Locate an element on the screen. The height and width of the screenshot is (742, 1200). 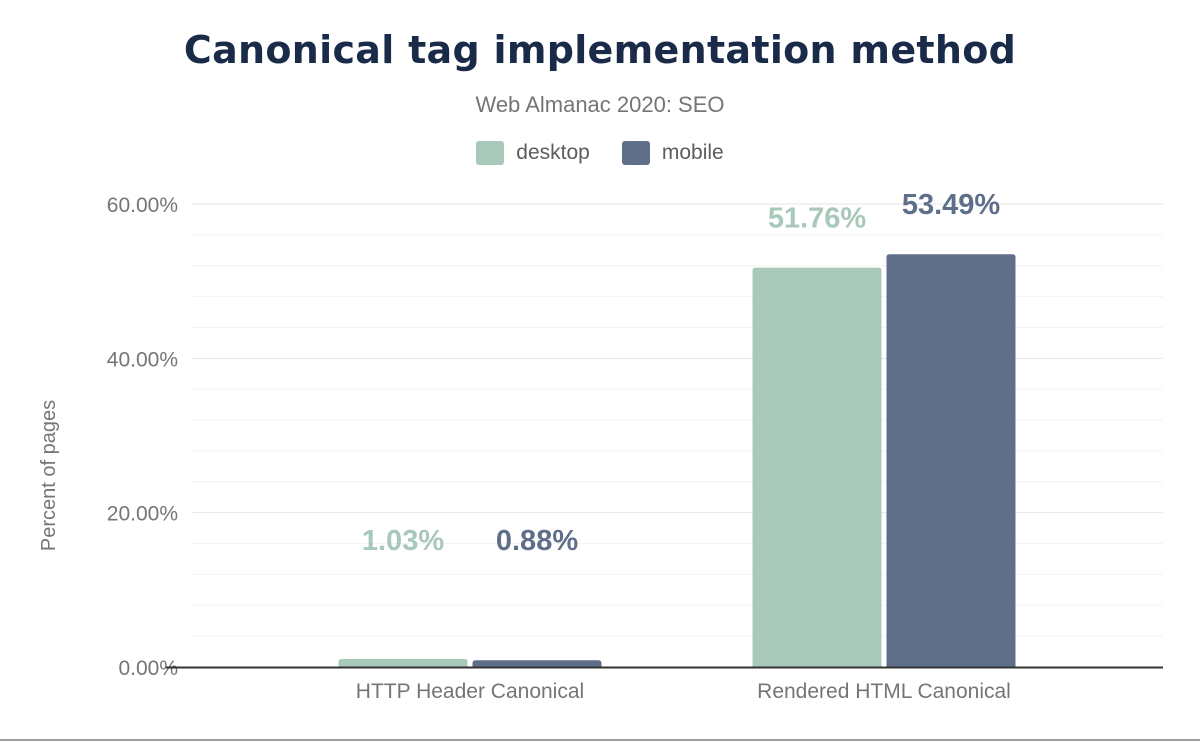
chart-title: Canonical tag implementation method is located at coordinates (600, 50).